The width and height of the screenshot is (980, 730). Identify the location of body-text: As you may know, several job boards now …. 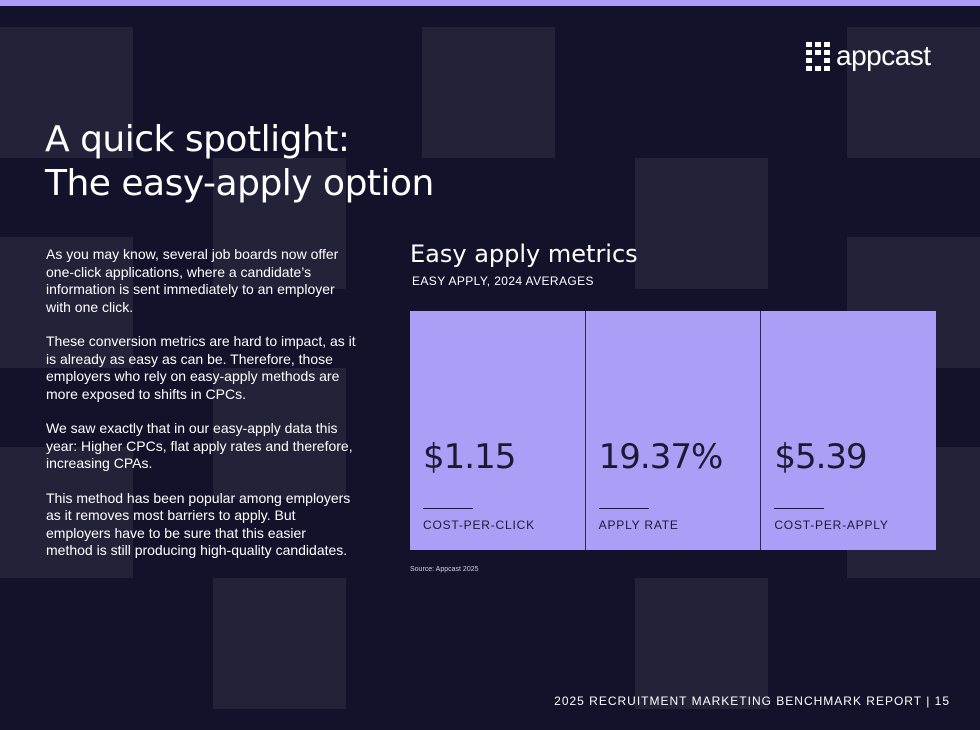
(201, 411).